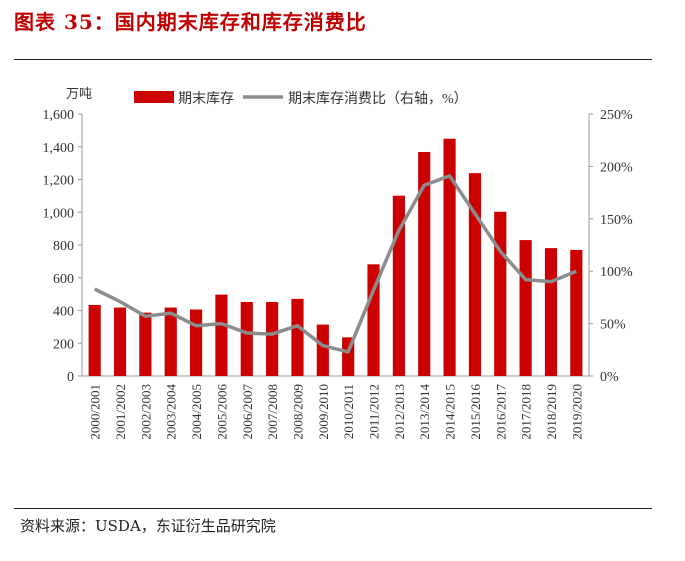 Image resolution: width=685 pixels, height=561 pixels. What do you see at coordinates (348, 411) in the screenshot?
I see `x-tick-label: 2010/2011` at bounding box center [348, 411].